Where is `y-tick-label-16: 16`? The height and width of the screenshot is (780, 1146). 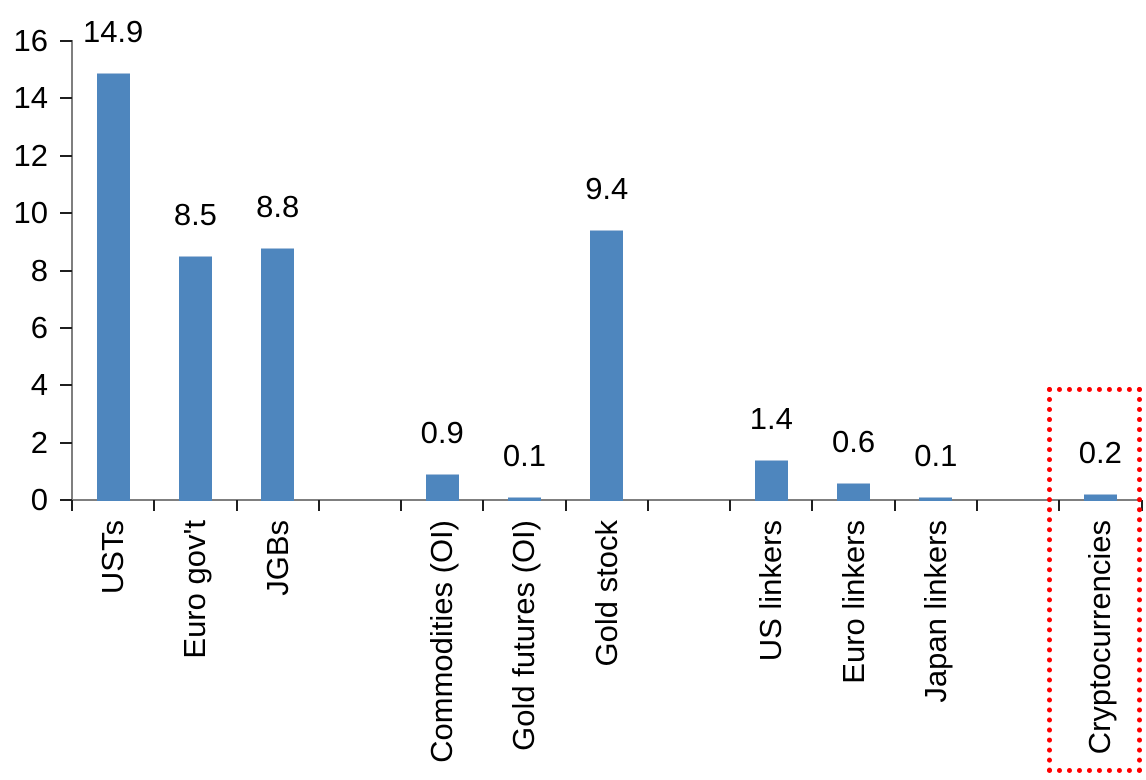 y-tick-label-16: 16 is located at coordinates (30, 40).